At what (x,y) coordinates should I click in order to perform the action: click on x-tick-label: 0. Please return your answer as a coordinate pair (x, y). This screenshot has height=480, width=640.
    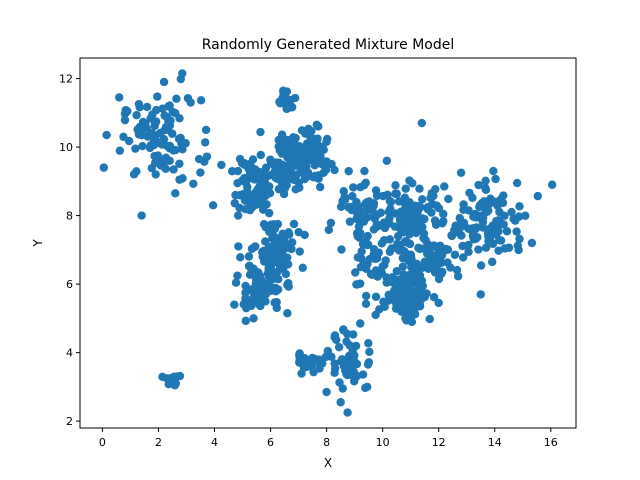
    Looking at the image, I should click on (102, 442).